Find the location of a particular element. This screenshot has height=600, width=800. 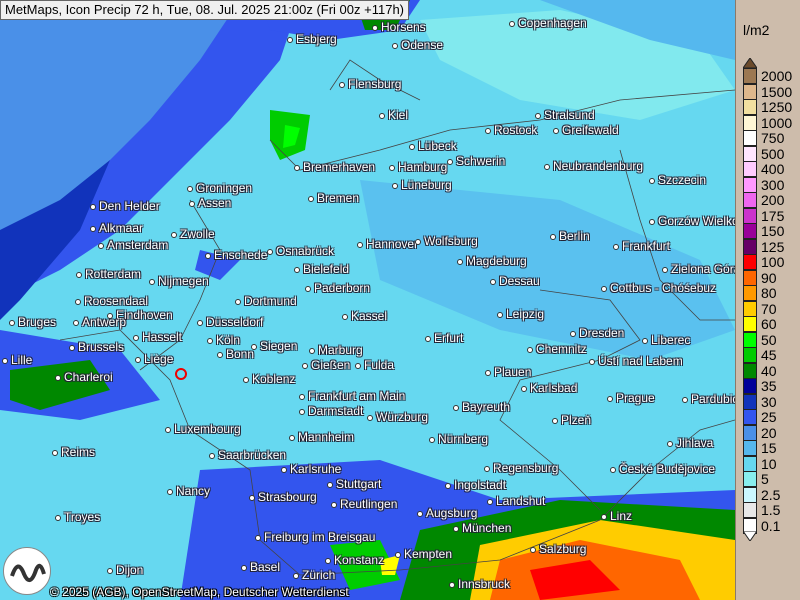

city-name: Karlsruhe is located at coordinates (316, 469).